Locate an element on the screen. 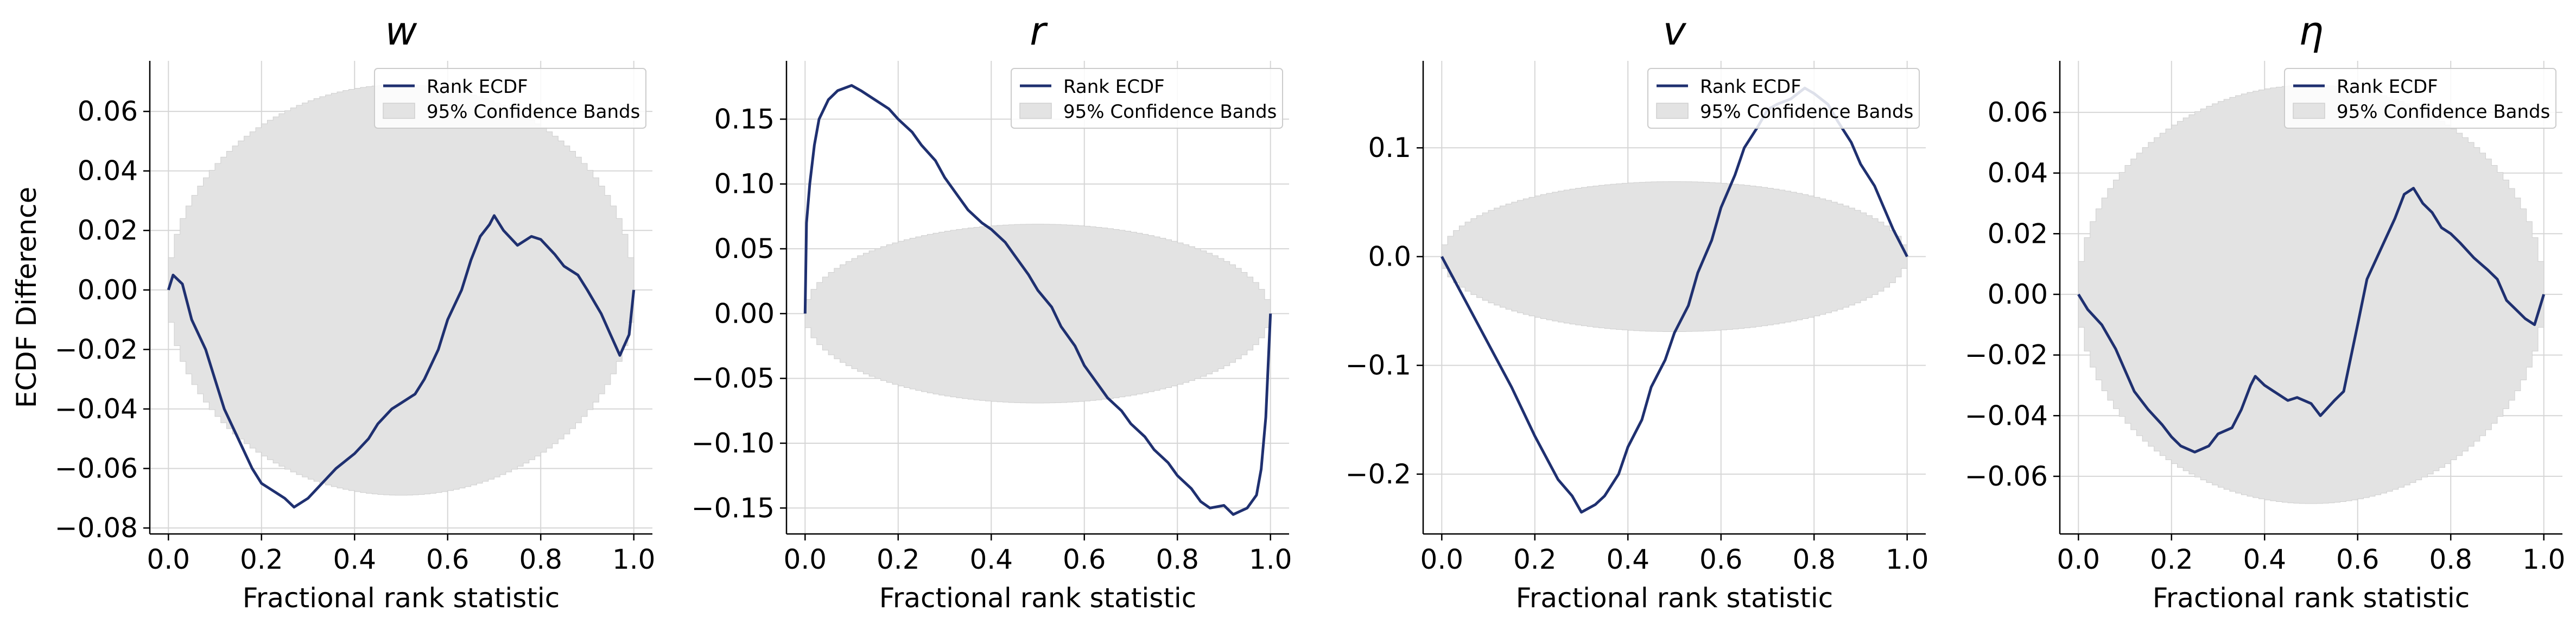 The height and width of the screenshot is (629, 2576). y-tick-label: 0.15 is located at coordinates (744, 119).